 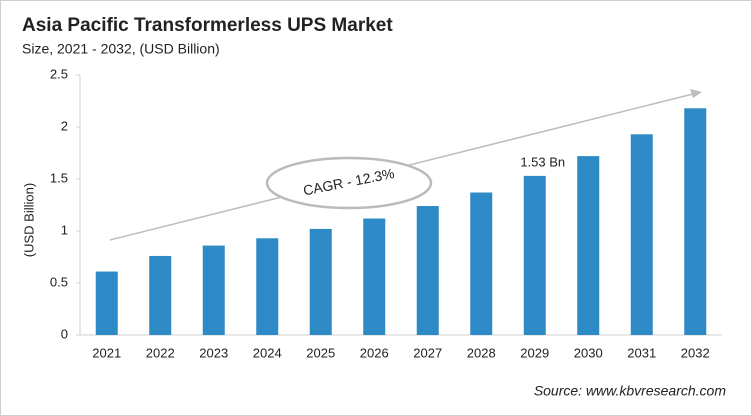 I want to click on y-axis-label: (USD Billion), so click(x=28, y=220).